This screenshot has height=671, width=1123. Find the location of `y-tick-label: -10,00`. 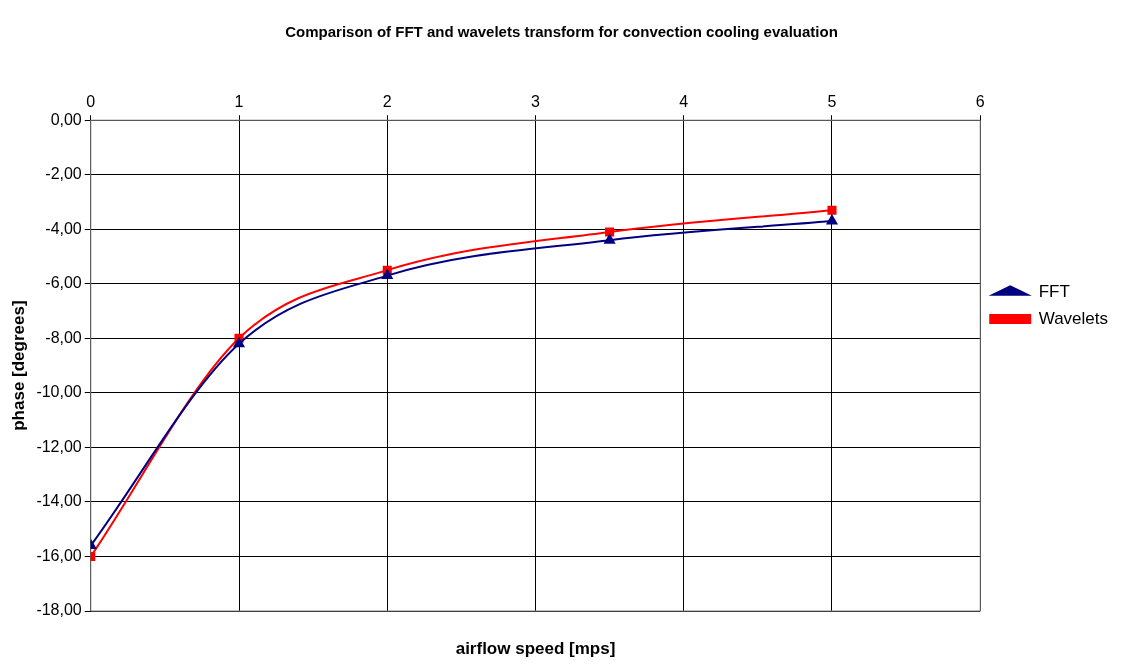

y-tick-label: -10,00 is located at coordinates (59, 392).